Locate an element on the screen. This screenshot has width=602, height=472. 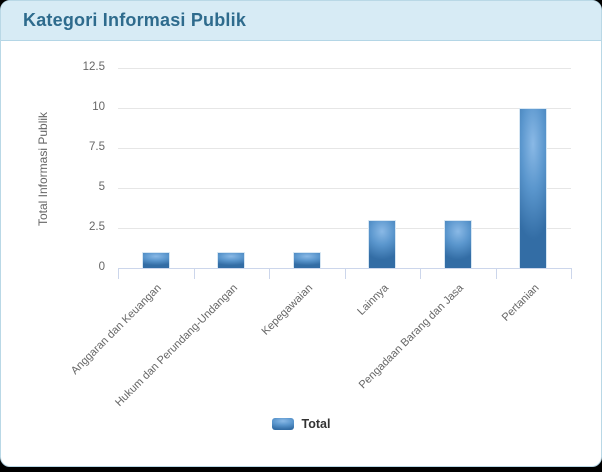
legend-swatch-icon is located at coordinates (282, 424).